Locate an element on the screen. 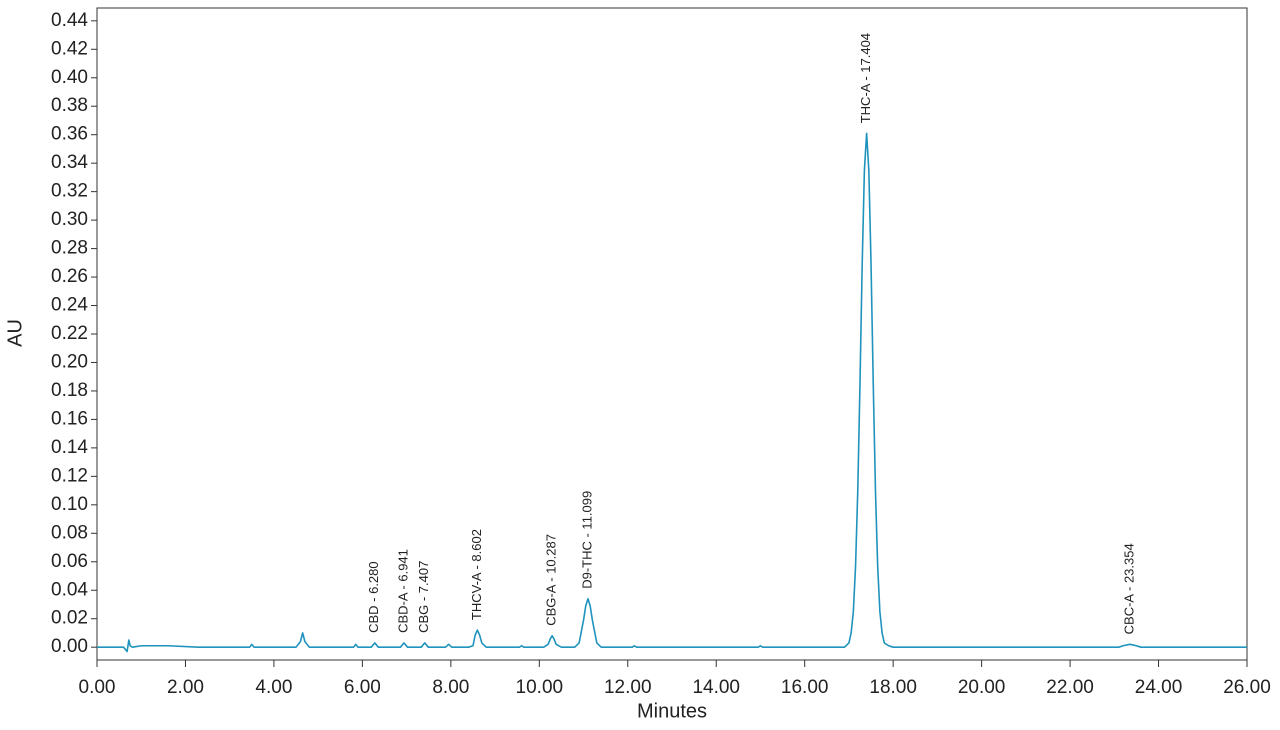 The image size is (1280, 730). peak-label: CBC-A - 23.354 is located at coordinates (1128, 588).